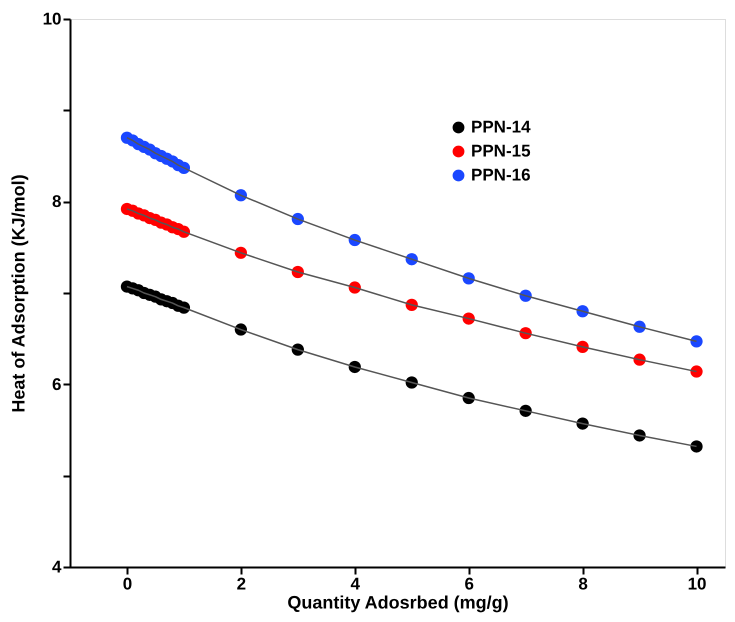 This screenshot has width=735, height=622. I want to click on x-tick-label: 4, so click(355, 584).